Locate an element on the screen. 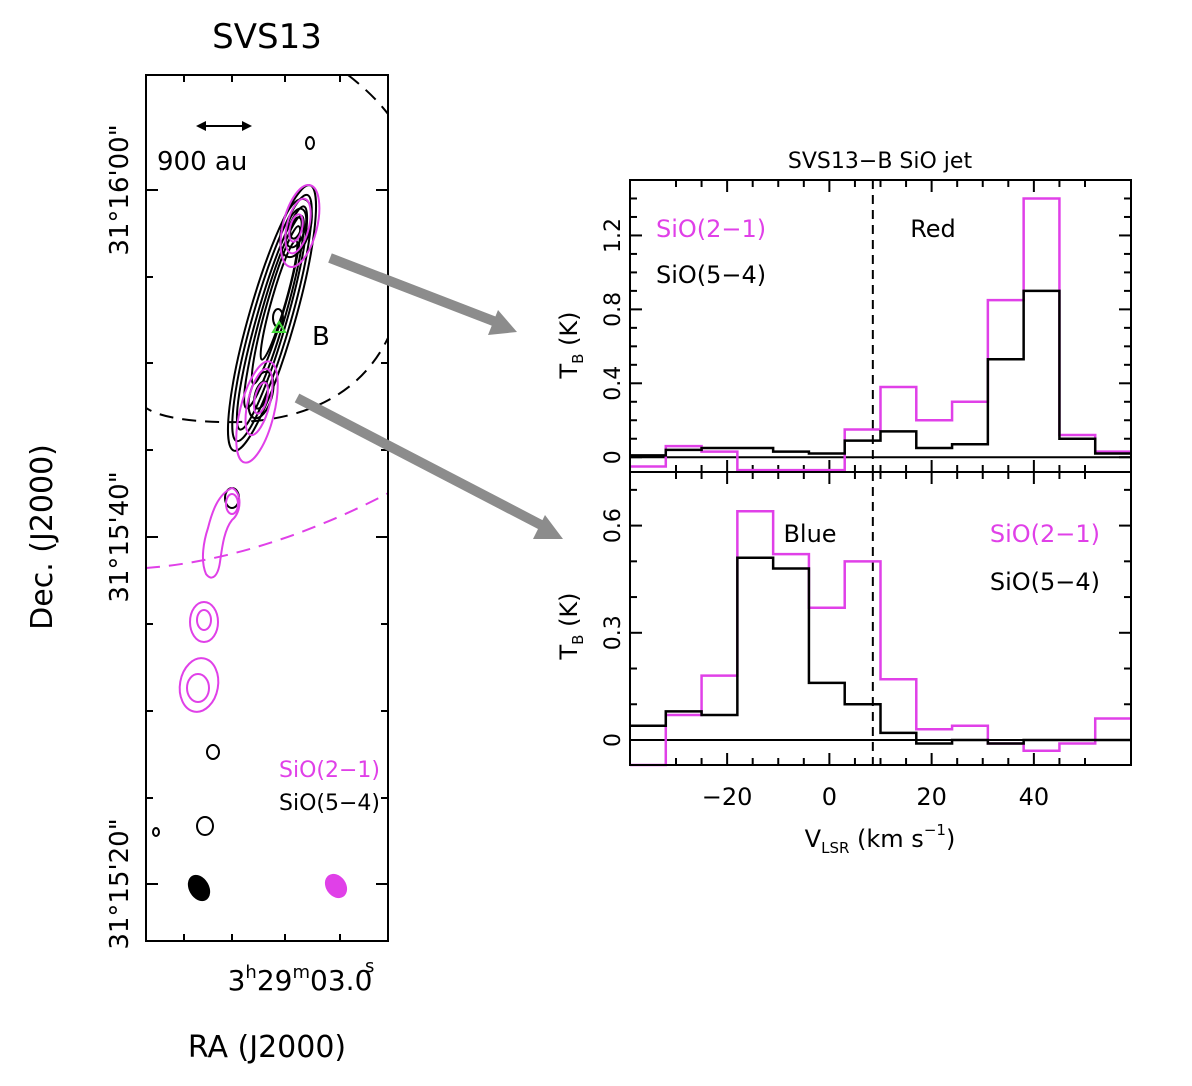 The height and width of the screenshot is (1086, 1192). beam-sio54 is located at coordinates (199, 888).